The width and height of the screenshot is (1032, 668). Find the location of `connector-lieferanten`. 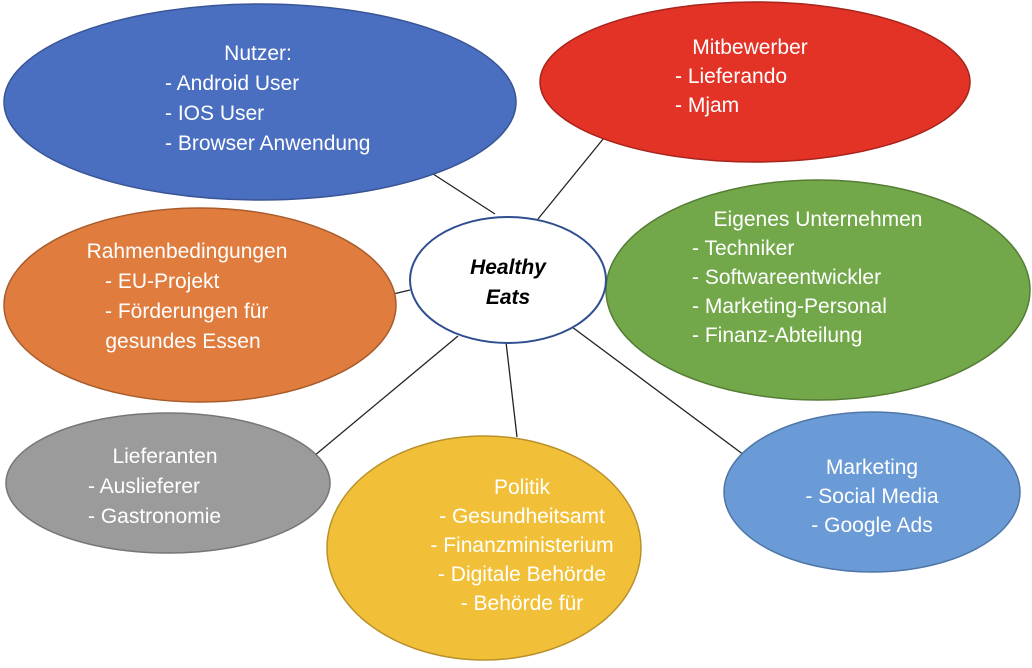

connector-lieferanten is located at coordinates (386, 396).